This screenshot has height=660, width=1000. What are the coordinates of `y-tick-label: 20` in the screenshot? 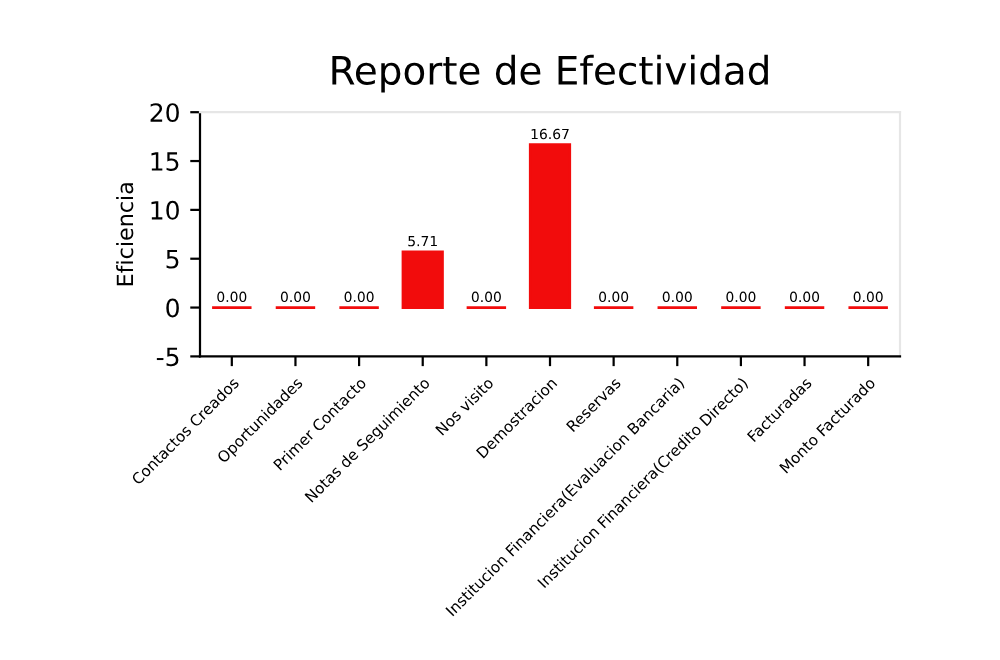 It's located at (164, 113).